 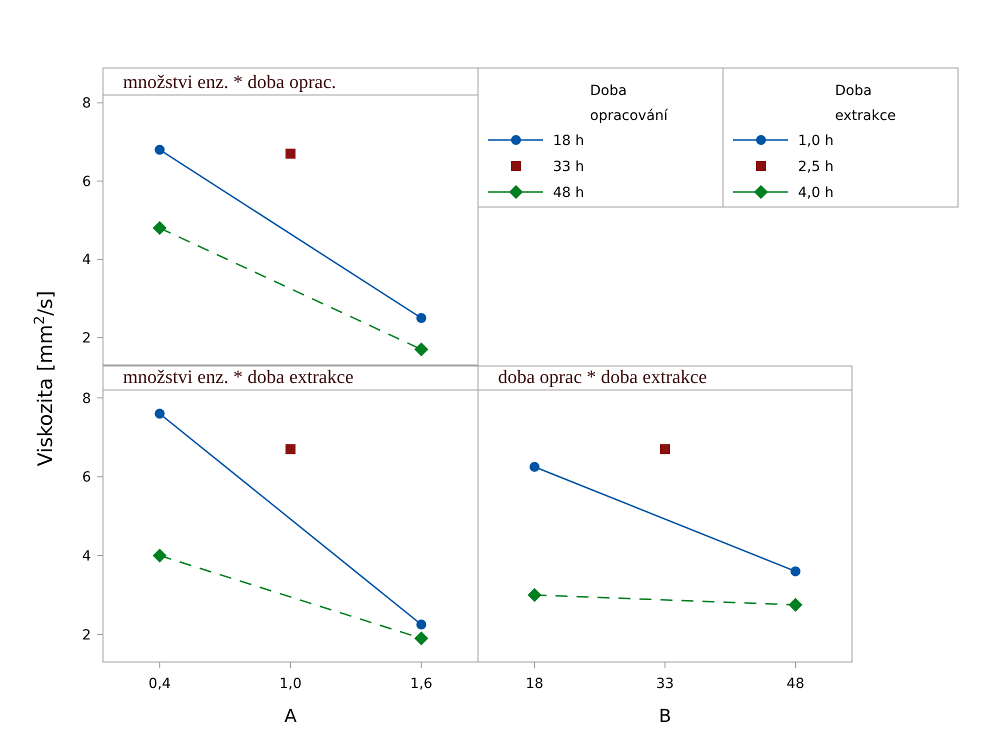 What do you see at coordinates (568, 166) in the screenshot?
I see `legend-label: 33 h` at bounding box center [568, 166].